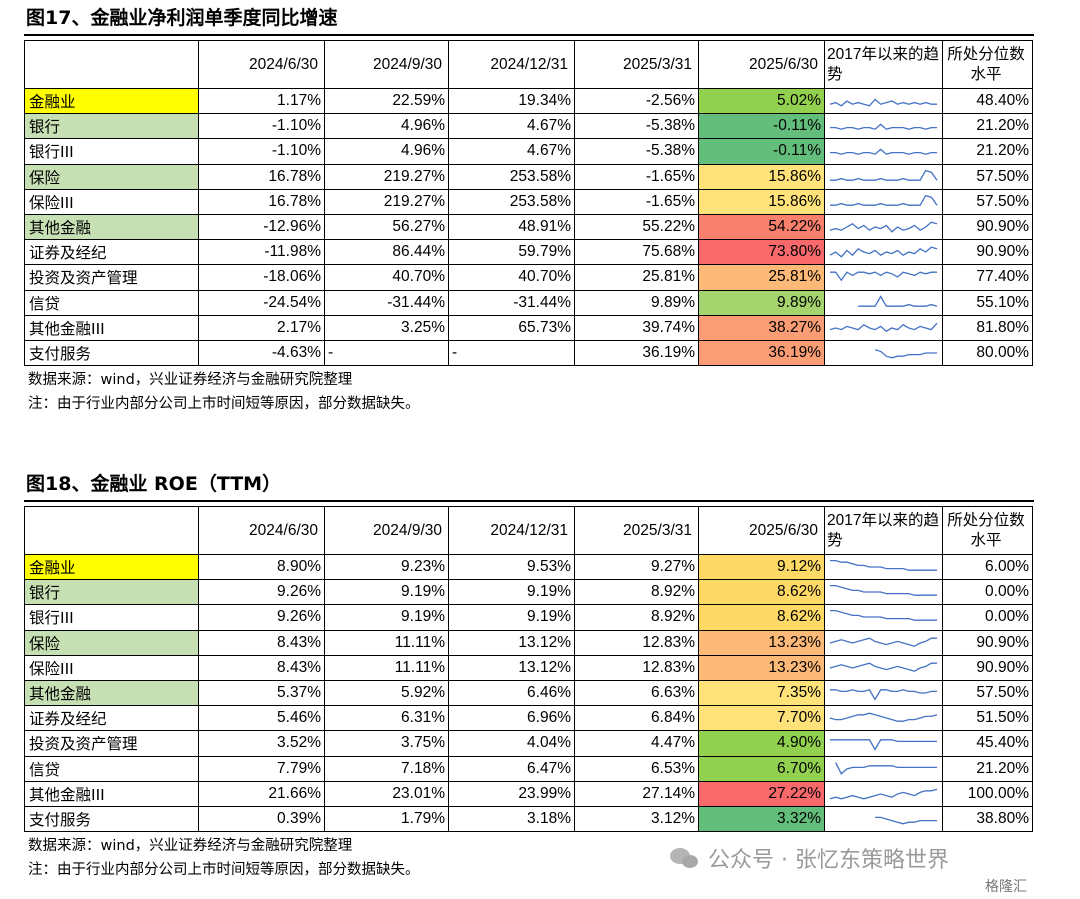  What do you see at coordinates (987, 530) in the screenshot?
I see `header-percentile: 所处分位数水平` at bounding box center [987, 530].